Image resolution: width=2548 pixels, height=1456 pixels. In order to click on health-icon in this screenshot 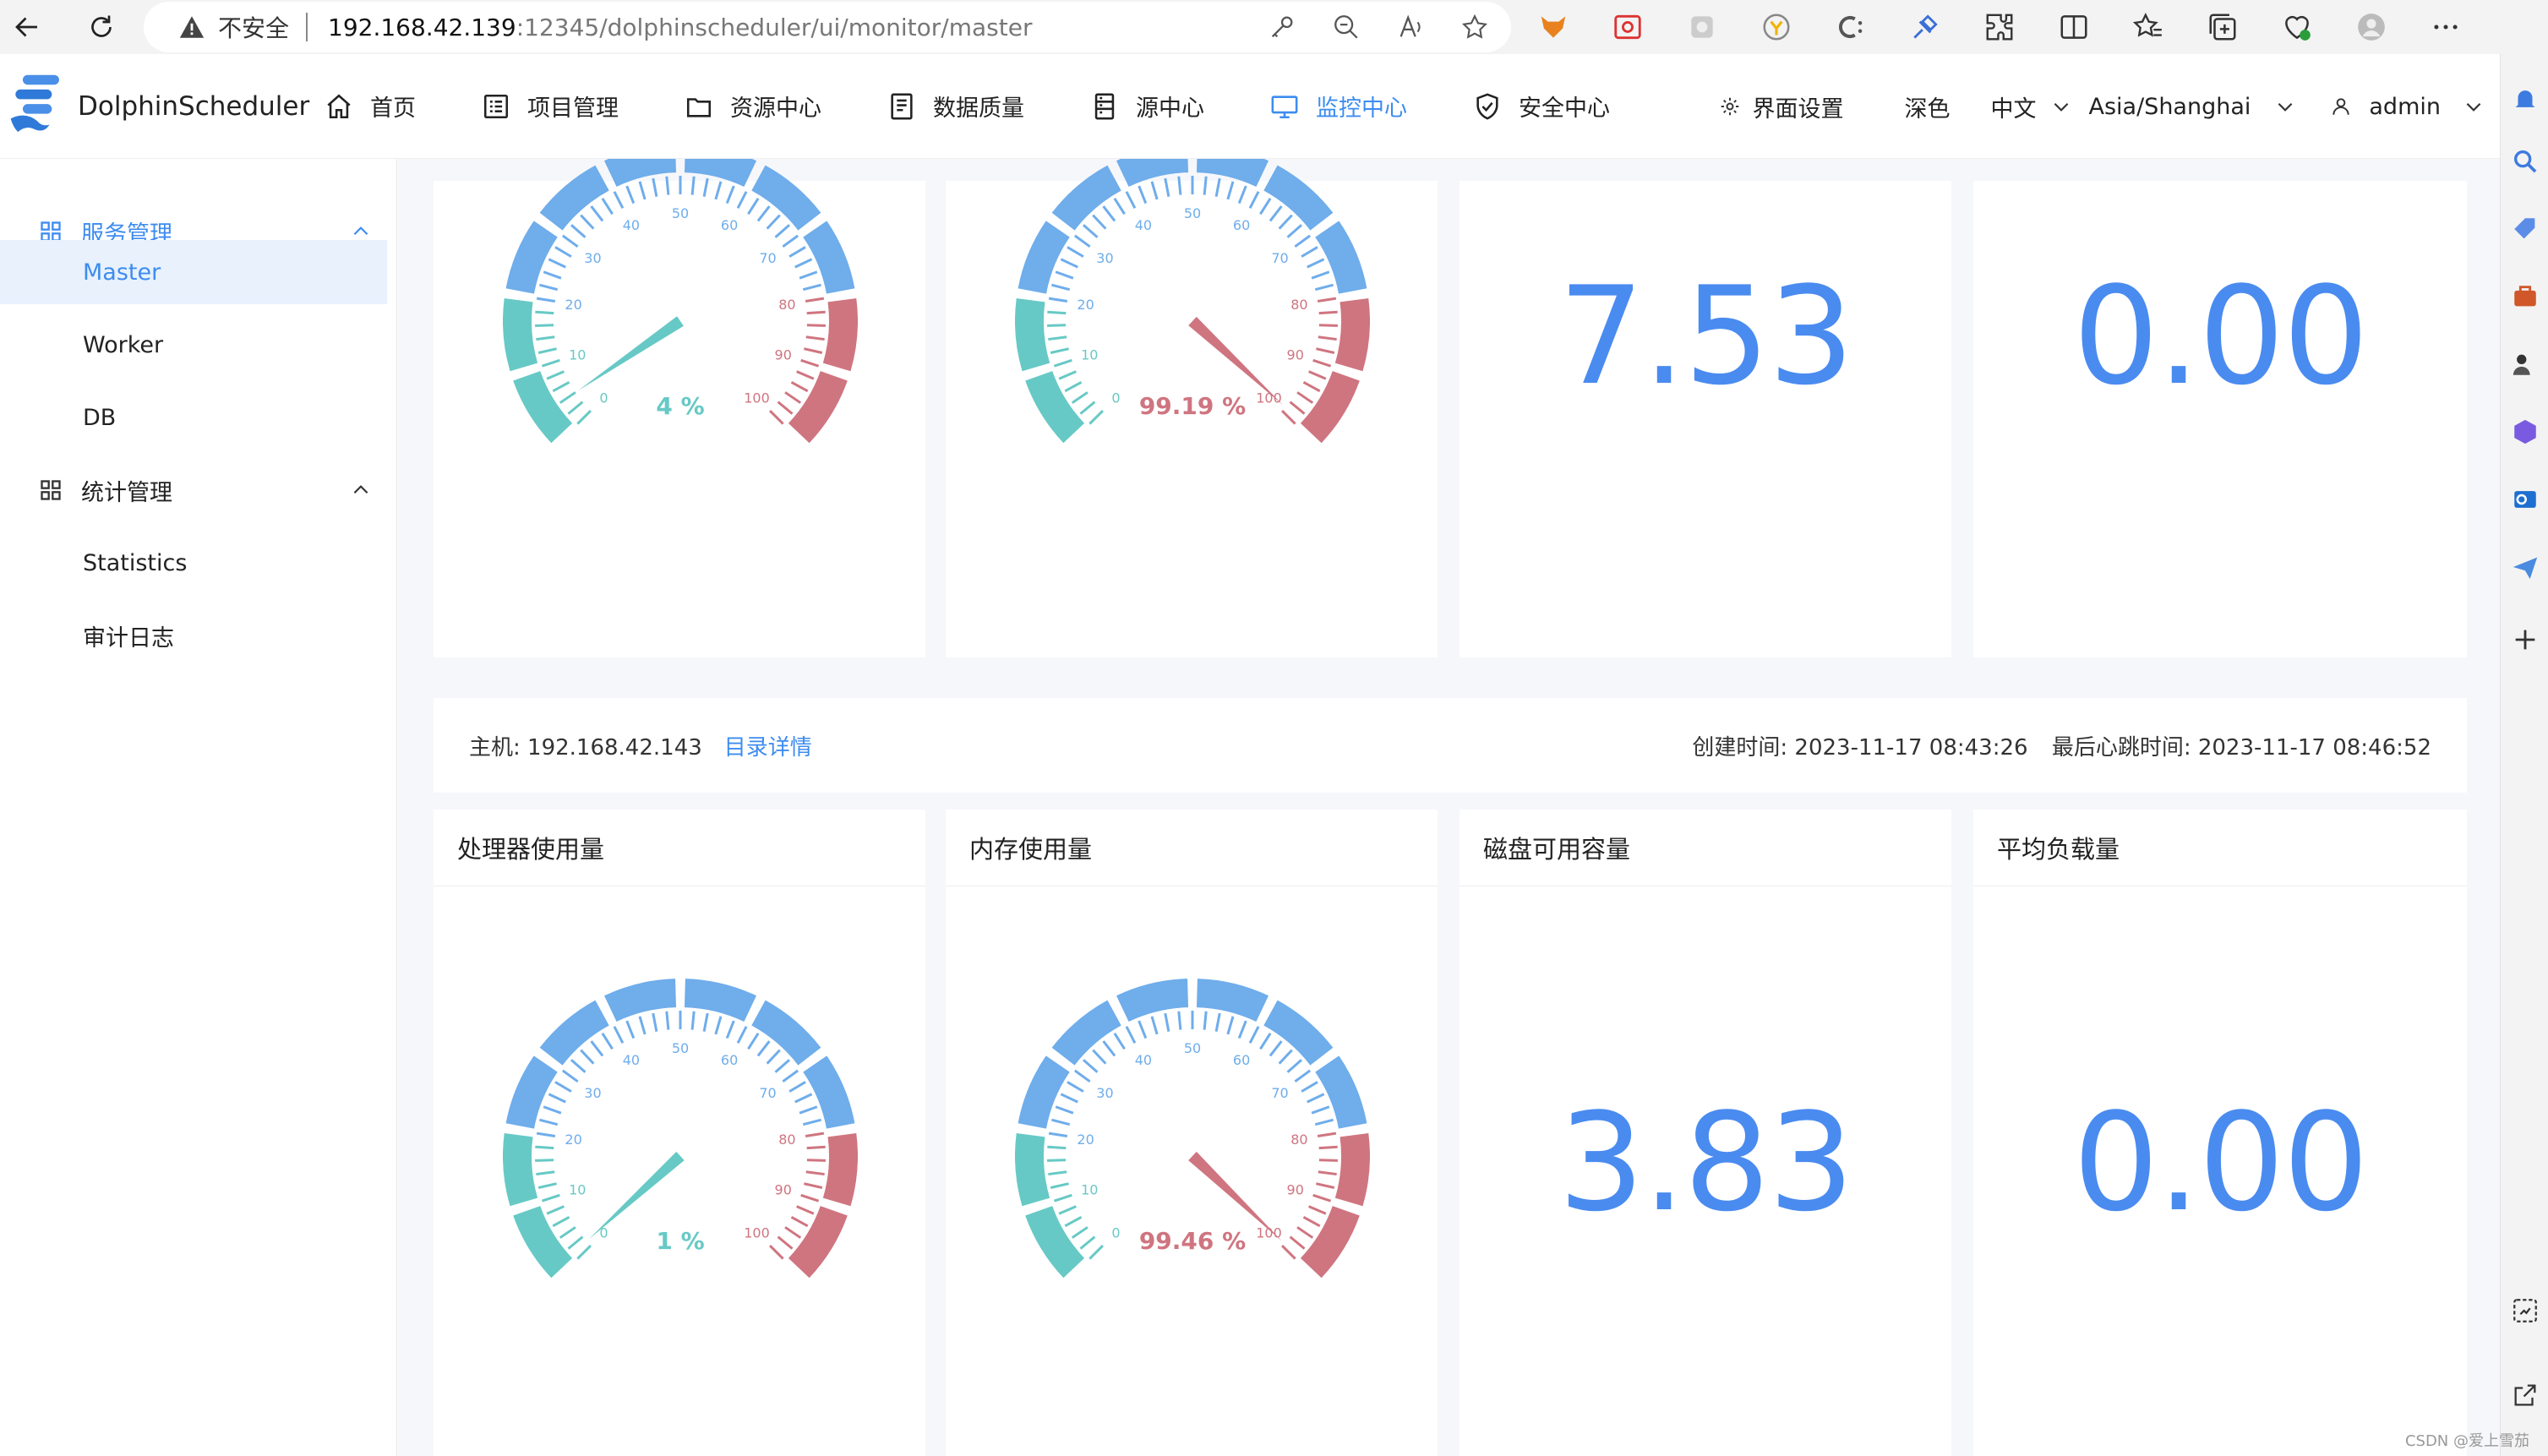, I will do `click(2297, 27)`.